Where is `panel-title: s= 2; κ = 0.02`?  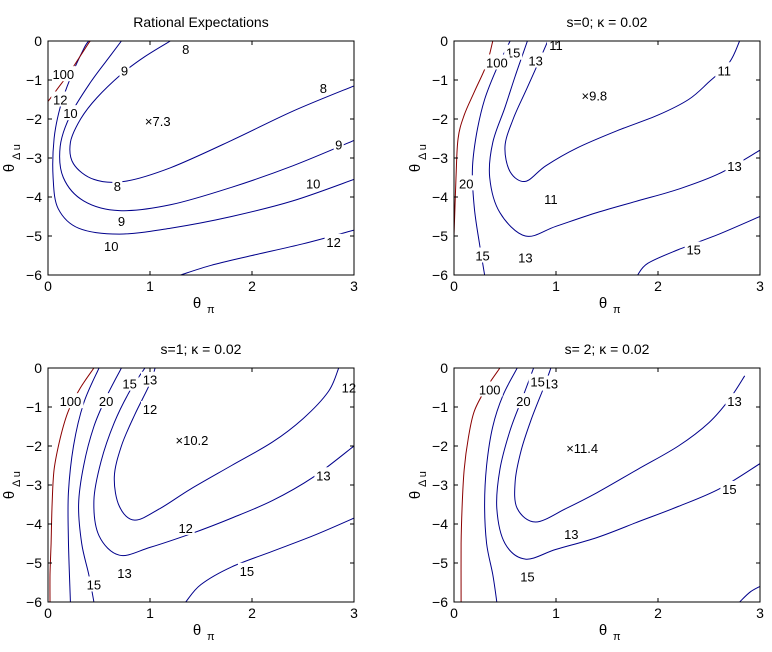 panel-title: s= 2; κ = 0.02 is located at coordinates (607, 349).